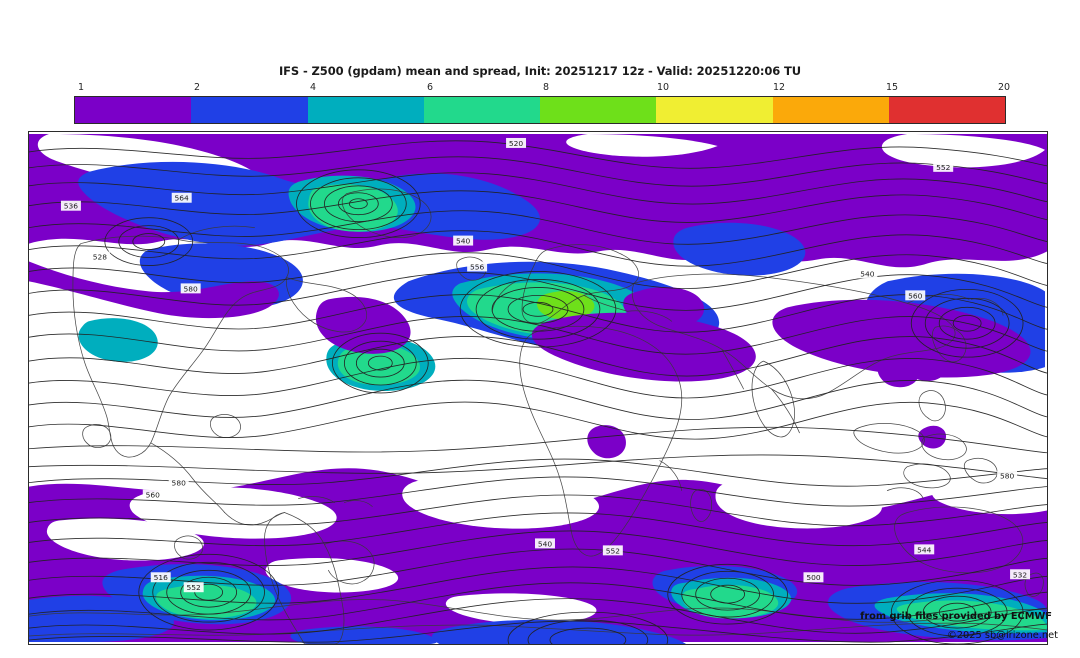 The height and width of the screenshot is (658, 1080). I want to click on copyright-credit: ©2025 sb@irizone.net, so click(1002, 635).